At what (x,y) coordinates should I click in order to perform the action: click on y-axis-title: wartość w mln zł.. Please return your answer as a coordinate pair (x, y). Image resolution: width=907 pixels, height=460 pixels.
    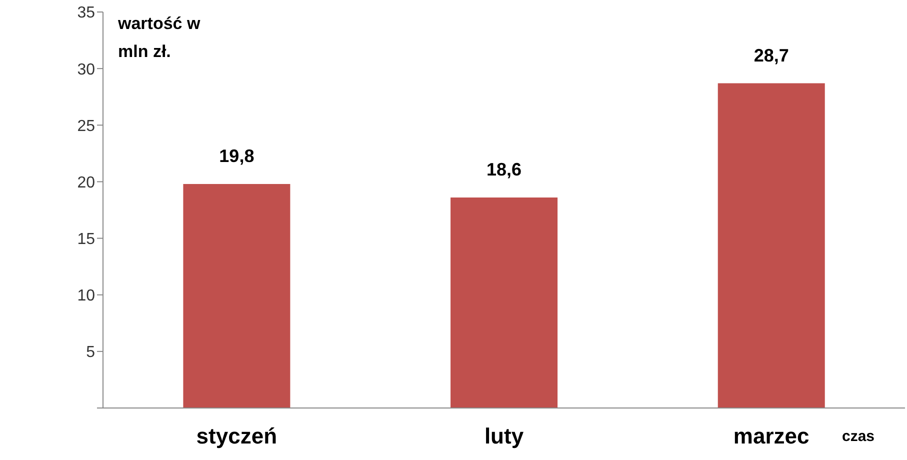
    Looking at the image, I should click on (160, 38).